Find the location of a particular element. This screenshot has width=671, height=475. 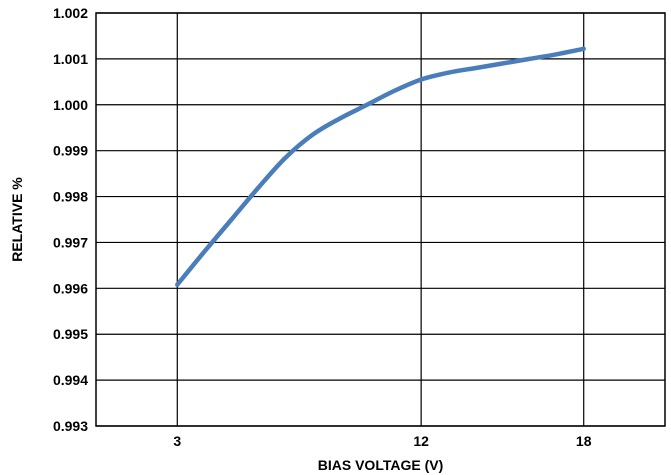

y-tick-label: 0.996 is located at coordinates (70, 288).